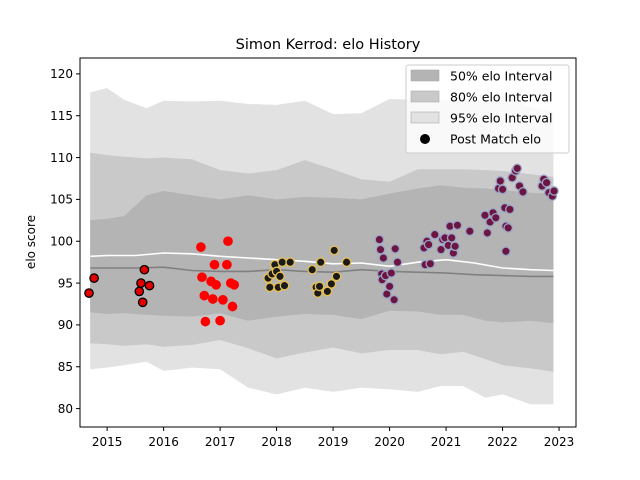  Describe the element at coordinates (501, 118) in the screenshot. I see `legend-label: 95% elo Interval` at that location.